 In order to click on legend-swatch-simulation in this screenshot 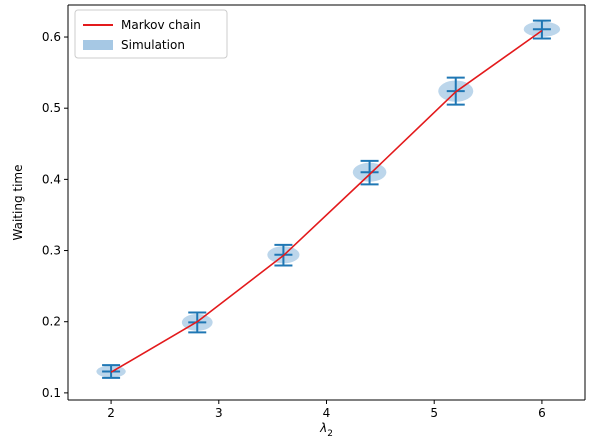, I will do `click(98, 45)`.